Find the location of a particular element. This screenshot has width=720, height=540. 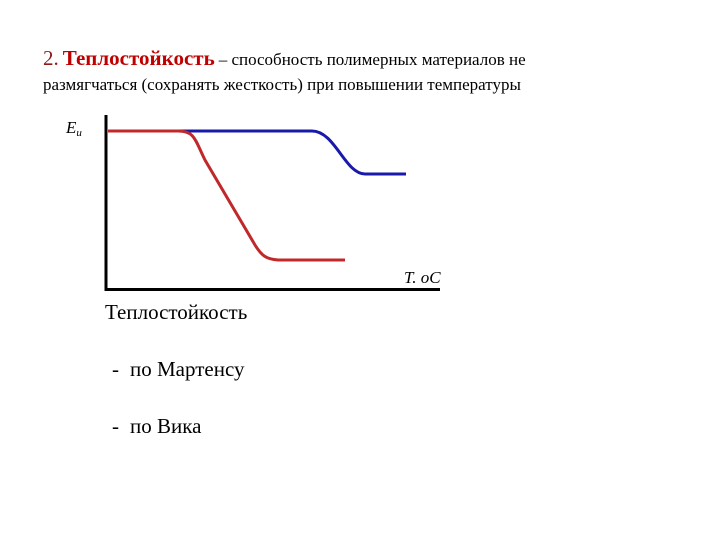

heading-definition: – способность полимерных материалов не is located at coordinates (372, 59).